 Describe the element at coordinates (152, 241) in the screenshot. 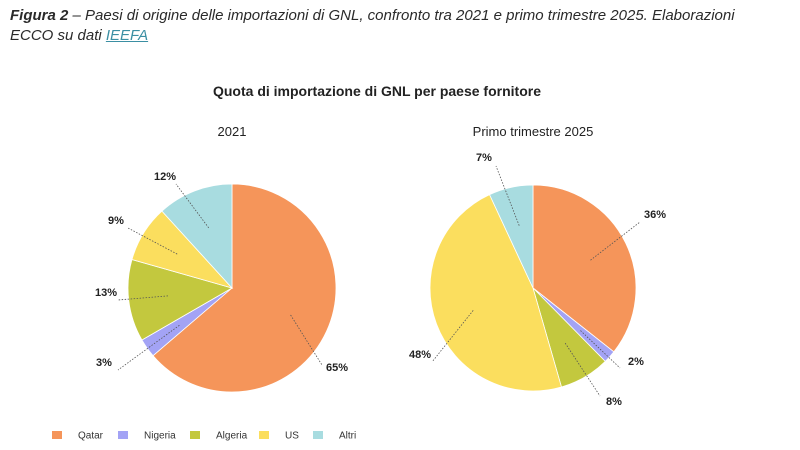

I see `pie-2021-leader-us` at that location.